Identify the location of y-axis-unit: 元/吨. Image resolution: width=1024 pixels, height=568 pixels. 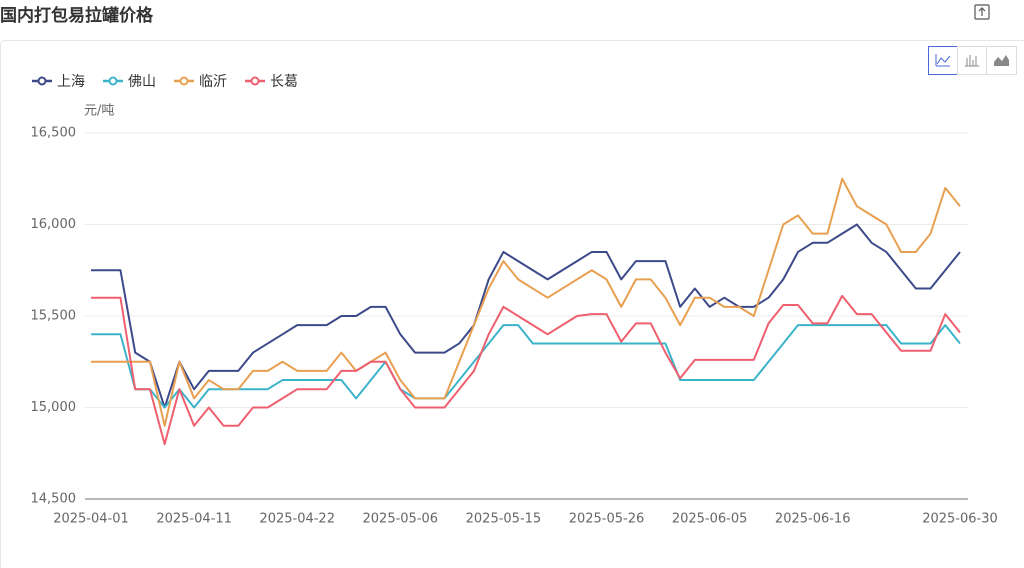
(99, 111).